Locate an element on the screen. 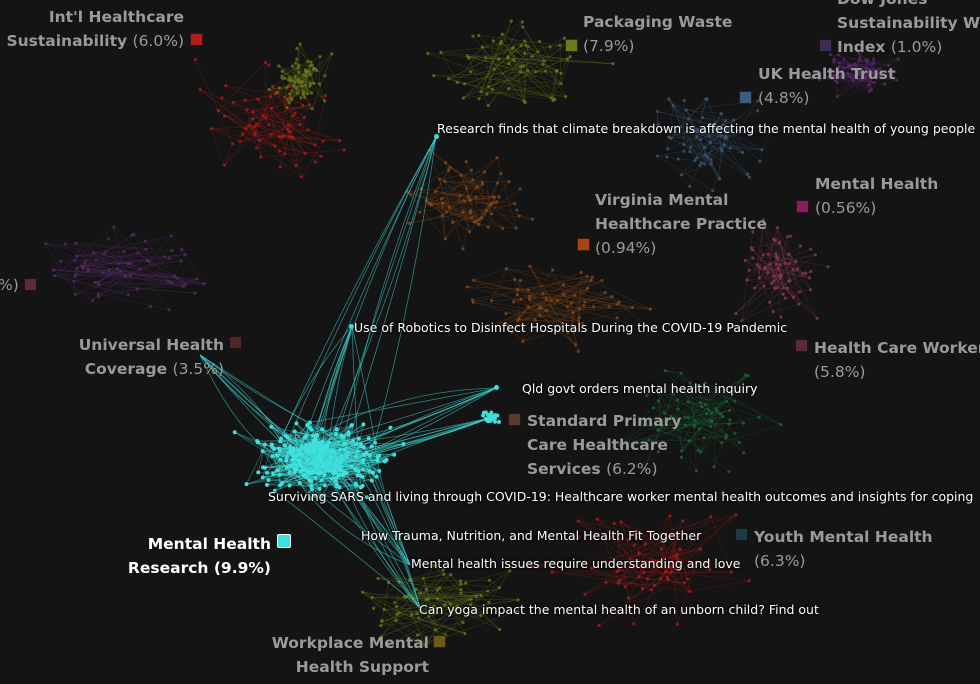  cluster-name-line: Coverage is located at coordinates (126, 369).